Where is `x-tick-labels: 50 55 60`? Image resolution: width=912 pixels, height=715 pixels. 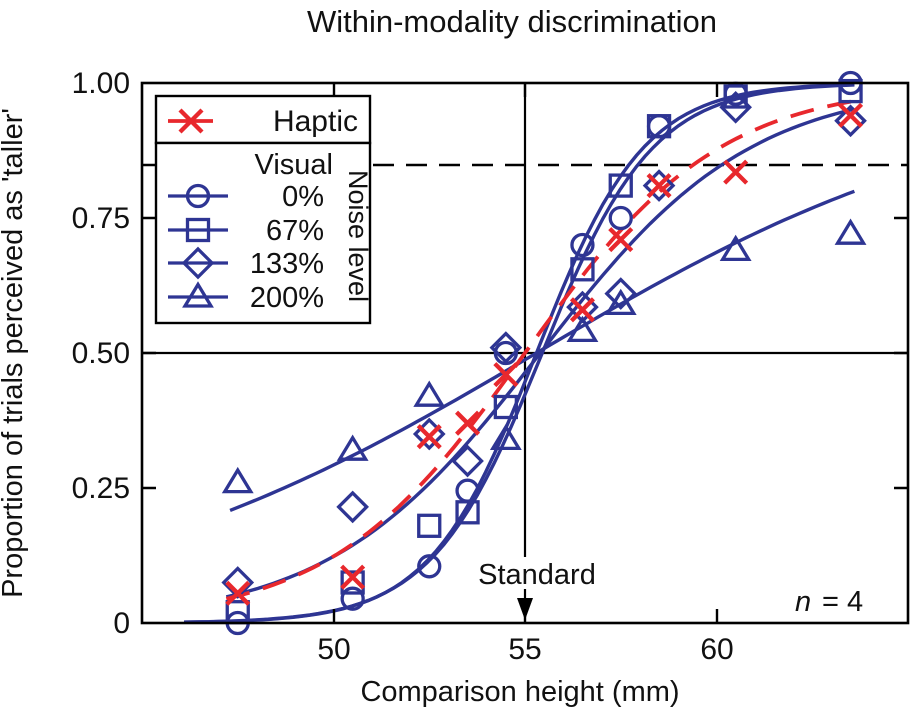 x-tick-labels: 50 55 60 is located at coordinates (525, 649).